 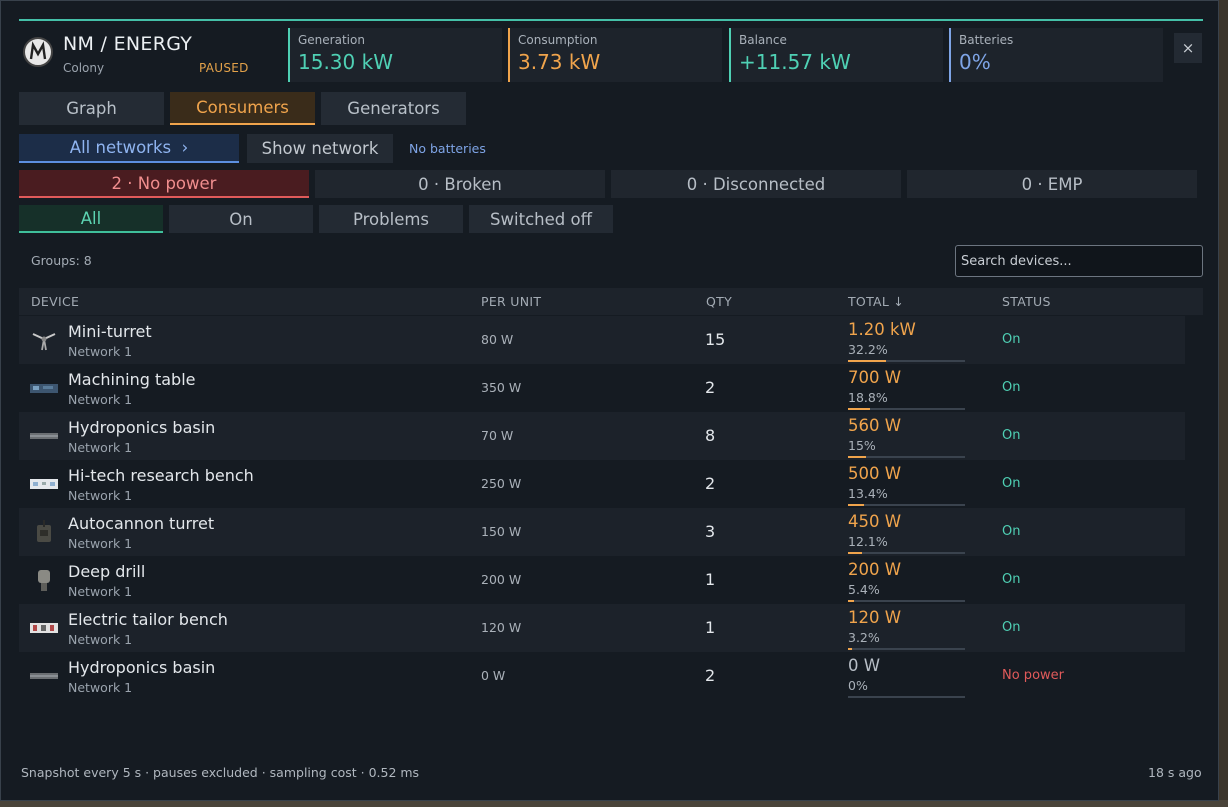 What do you see at coordinates (161, 475) in the screenshot?
I see `device-name: Hi-tech research bench` at bounding box center [161, 475].